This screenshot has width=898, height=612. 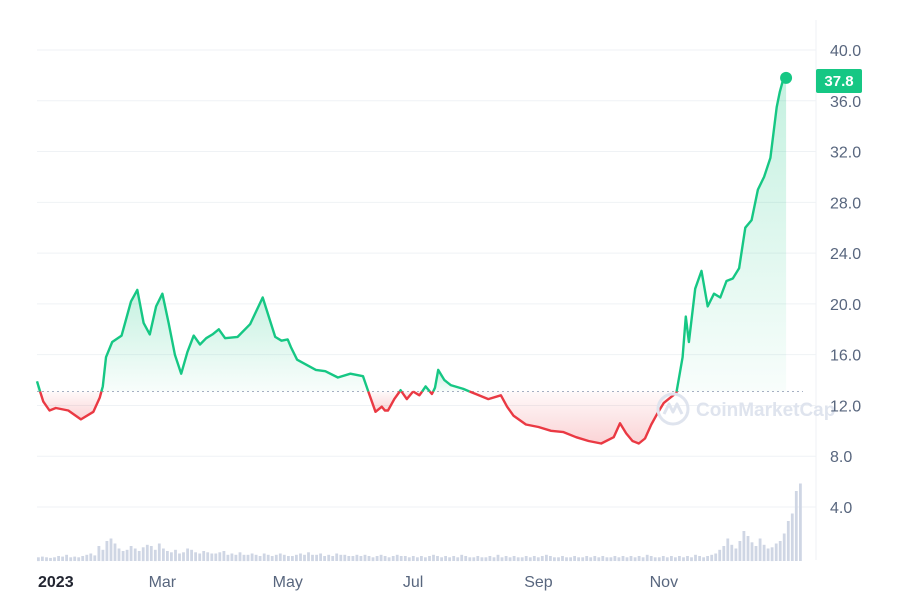 What do you see at coordinates (288, 582) in the screenshot?
I see `x-tick-label: May` at bounding box center [288, 582].